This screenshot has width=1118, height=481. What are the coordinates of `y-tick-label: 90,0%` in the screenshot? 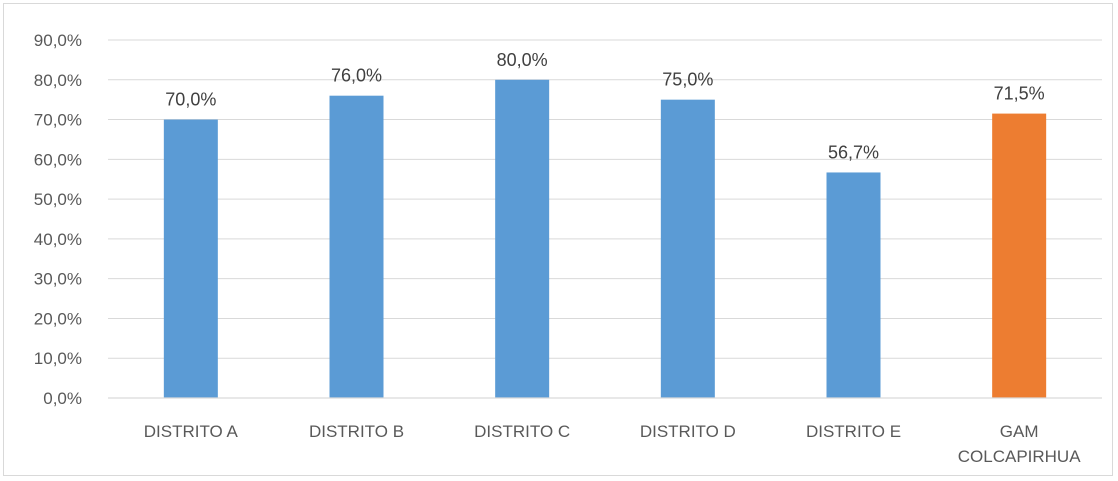 It's located at (58, 40).